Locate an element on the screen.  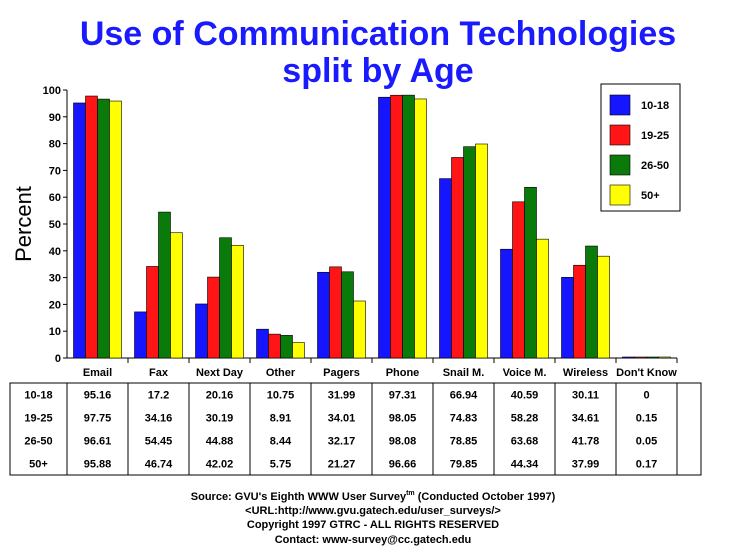
table-cell: 34.16 is located at coordinates (159, 419).